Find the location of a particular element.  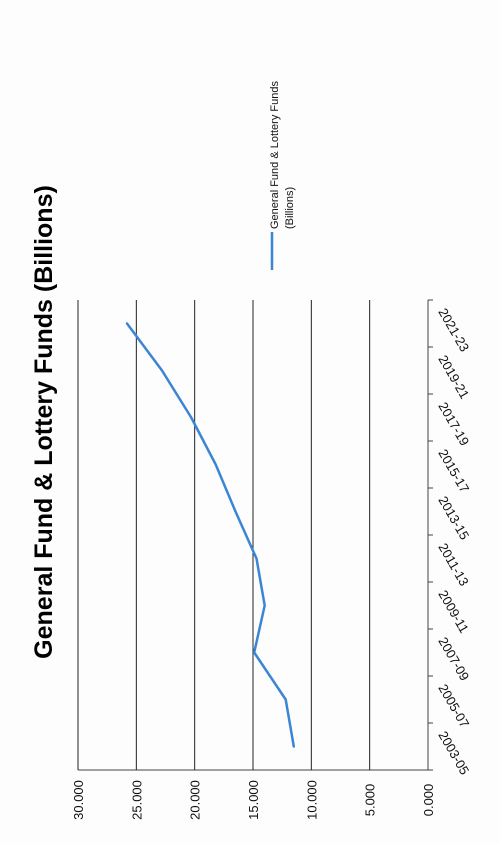

category-tick-label: 2019-21 is located at coordinates (453, 377).